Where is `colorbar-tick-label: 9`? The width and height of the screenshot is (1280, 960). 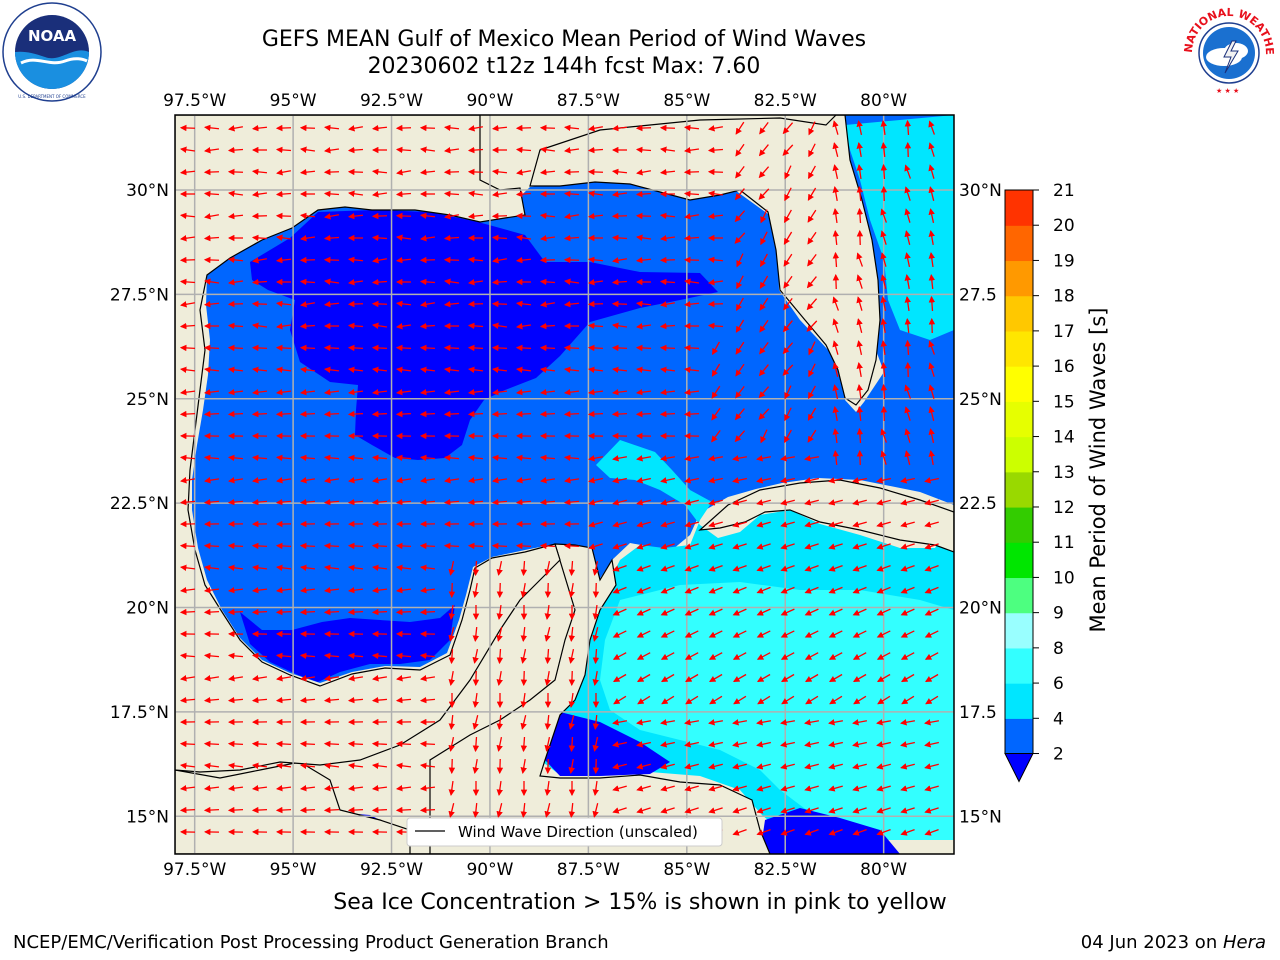 colorbar-tick-label: 9 is located at coordinates (1058, 614).